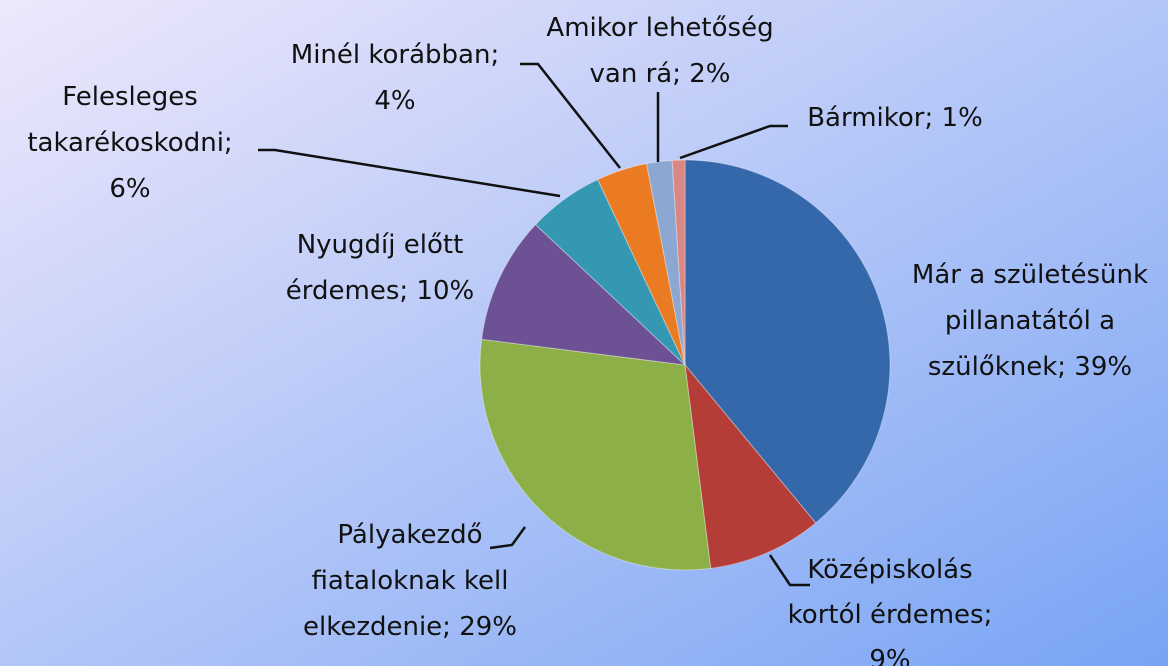  Describe the element at coordinates (1030, 367) in the screenshot. I see `data-label: szülőknek; 39%` at that location.